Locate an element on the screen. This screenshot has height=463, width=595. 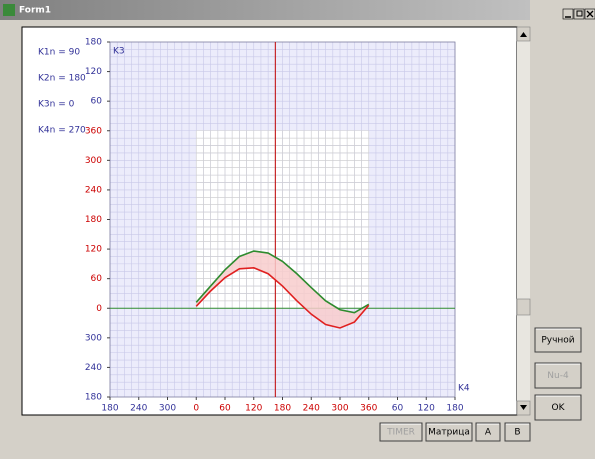
x-tick-label: 0 is located at coordinates (196, 409).